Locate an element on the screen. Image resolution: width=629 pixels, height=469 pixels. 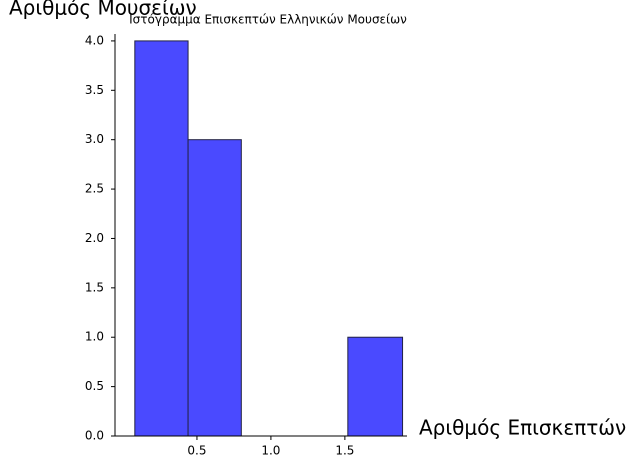
y-axis-label: Αριθμός Μουσείων is located at coordinates (103, 10).